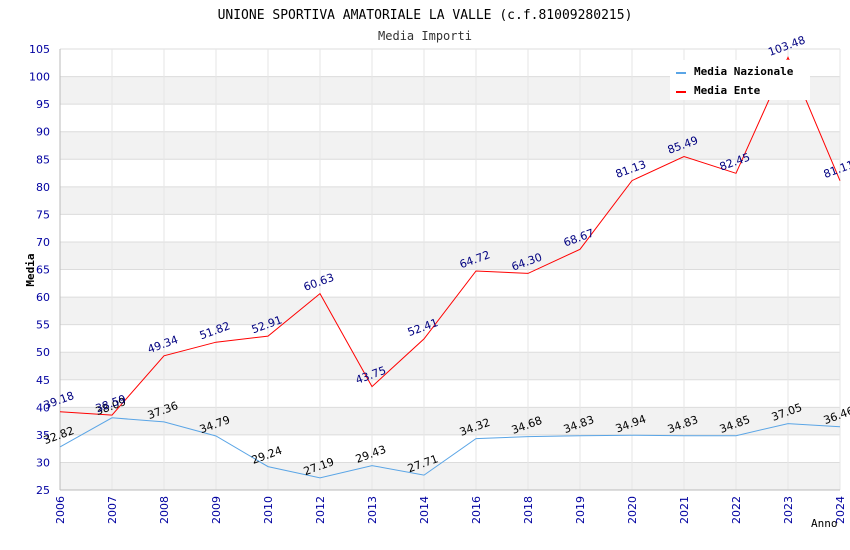  What do you see at coordinates (43, 187) in the screenshot?
I see `y-tick-label: 80` at bounding box center [43, 187].